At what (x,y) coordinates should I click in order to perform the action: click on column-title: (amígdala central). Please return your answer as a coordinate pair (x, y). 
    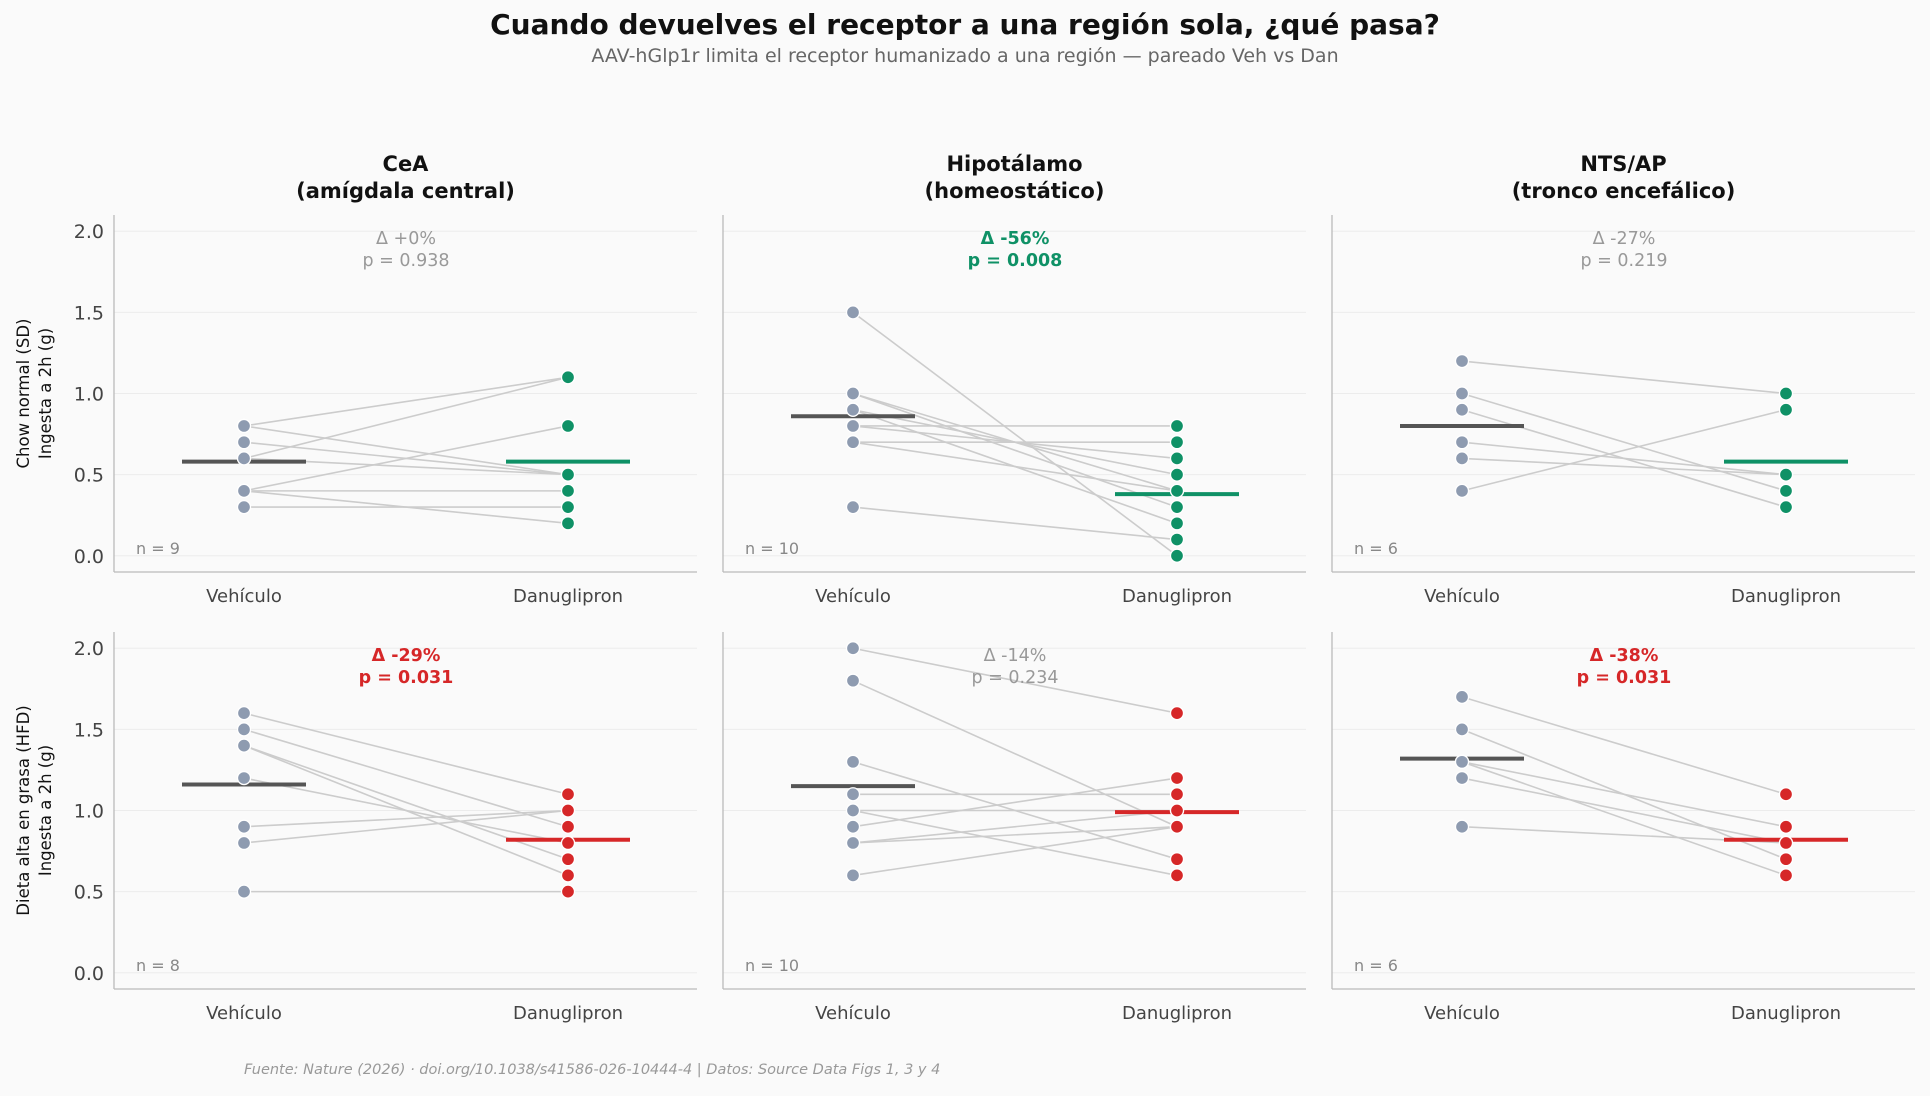
    Looking at the image, I should click on (405, 191).